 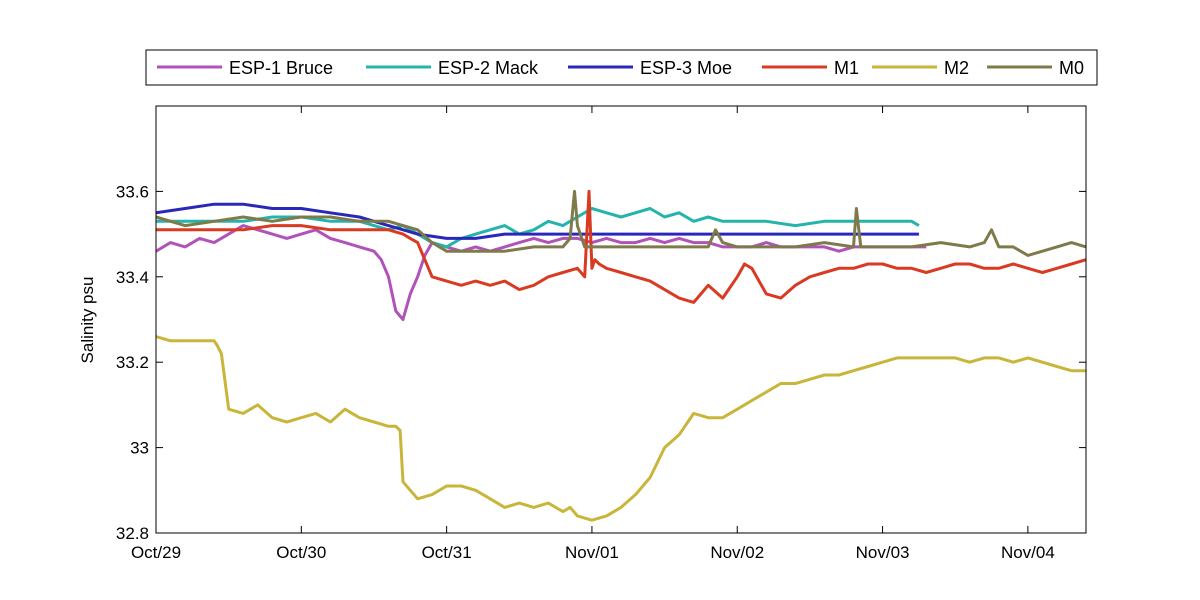 What do you see at coordinates (846, 68) in the screenshot?
I see `legend-label: M1` at bounding box center [846, 68].